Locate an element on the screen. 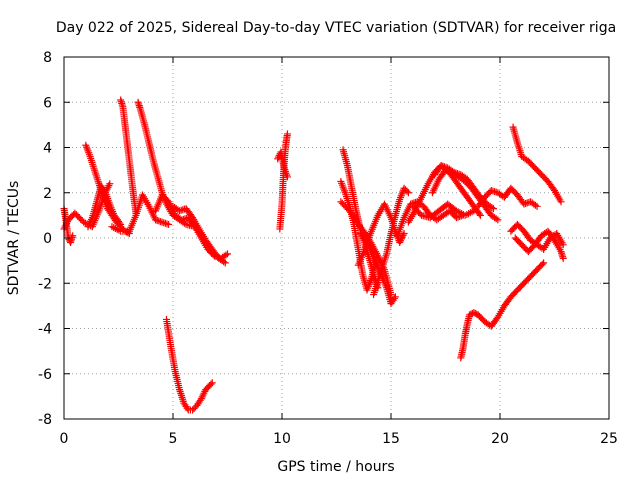 The width and height of the screenshot is (640, 480). x-tick-label: 25 is located at coordinates (609, 439).